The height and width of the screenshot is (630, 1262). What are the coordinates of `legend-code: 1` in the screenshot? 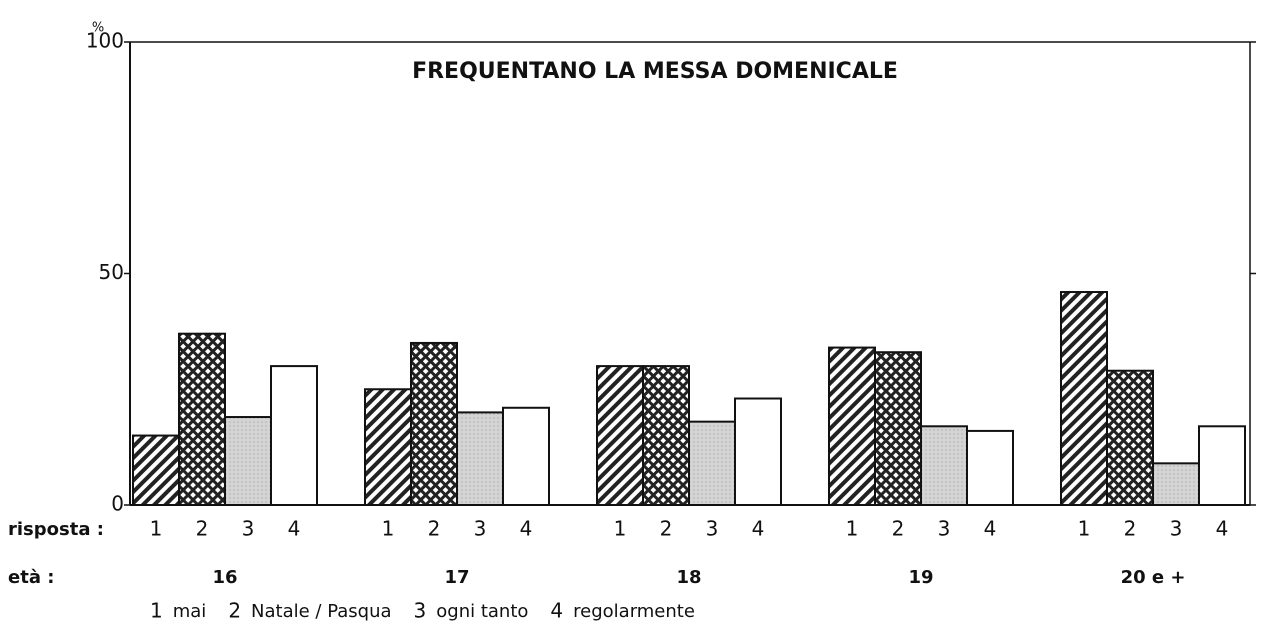 It's located at (156, 611).